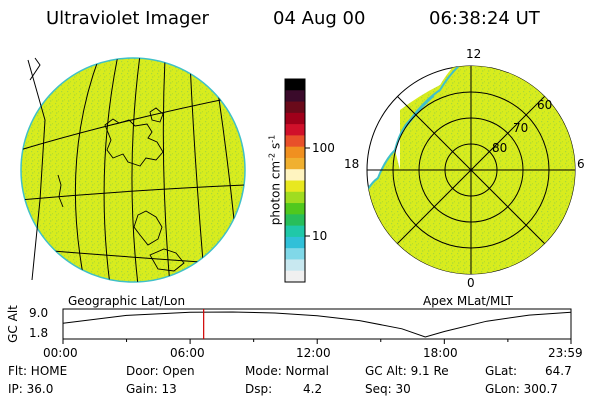 The height and width of the screenshot is (400, 600). What do you see at coordinates (407, 371) in the screenshot?
I see `gc-alt-status: GC Alt: 9.1 Re` at bounding box center [407, 371].